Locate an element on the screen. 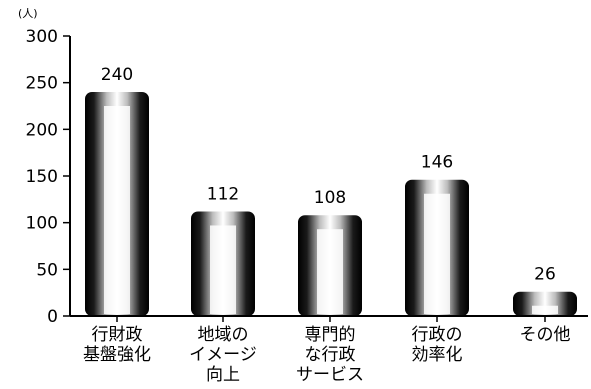 This screenshot has height=389, width=591. x-category-label: 効率化 is located at coordinates (437, 355).